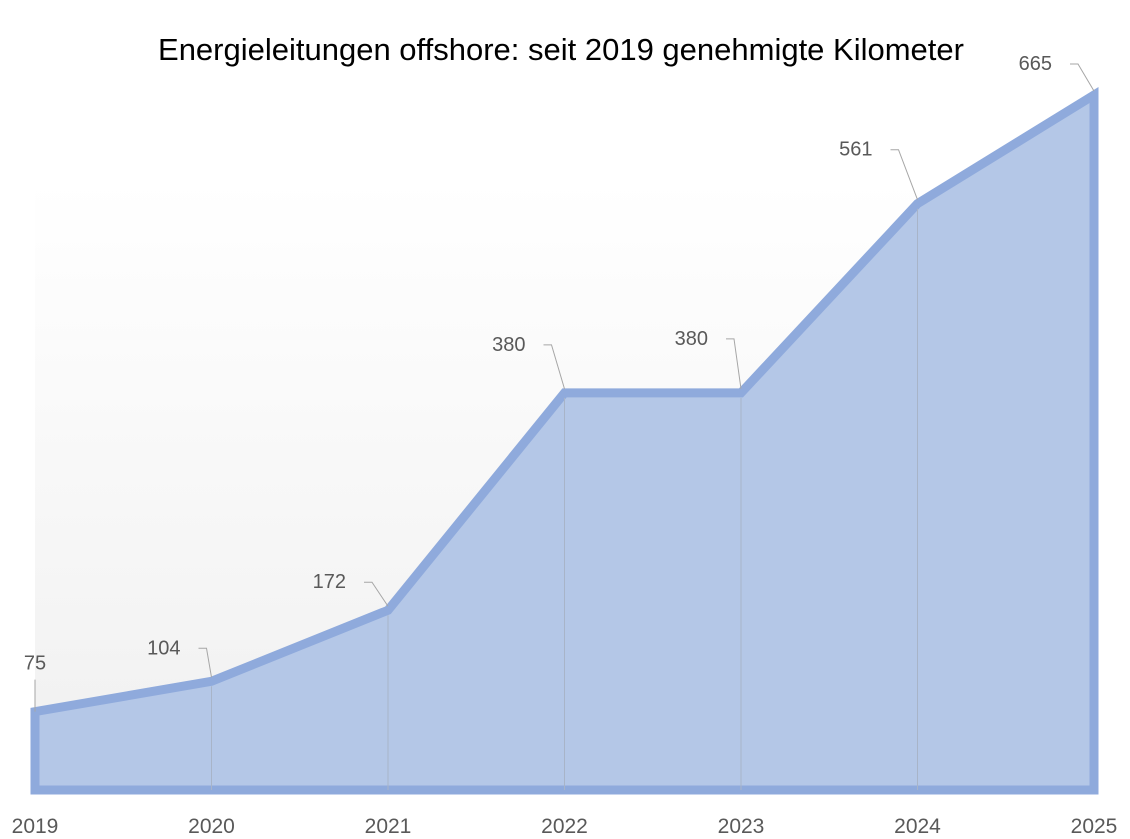 The image size is (1130, 839). Describe the element at coordinates (917, 826) in the screenshot. I see `x-tick-label: 2024` at that location.